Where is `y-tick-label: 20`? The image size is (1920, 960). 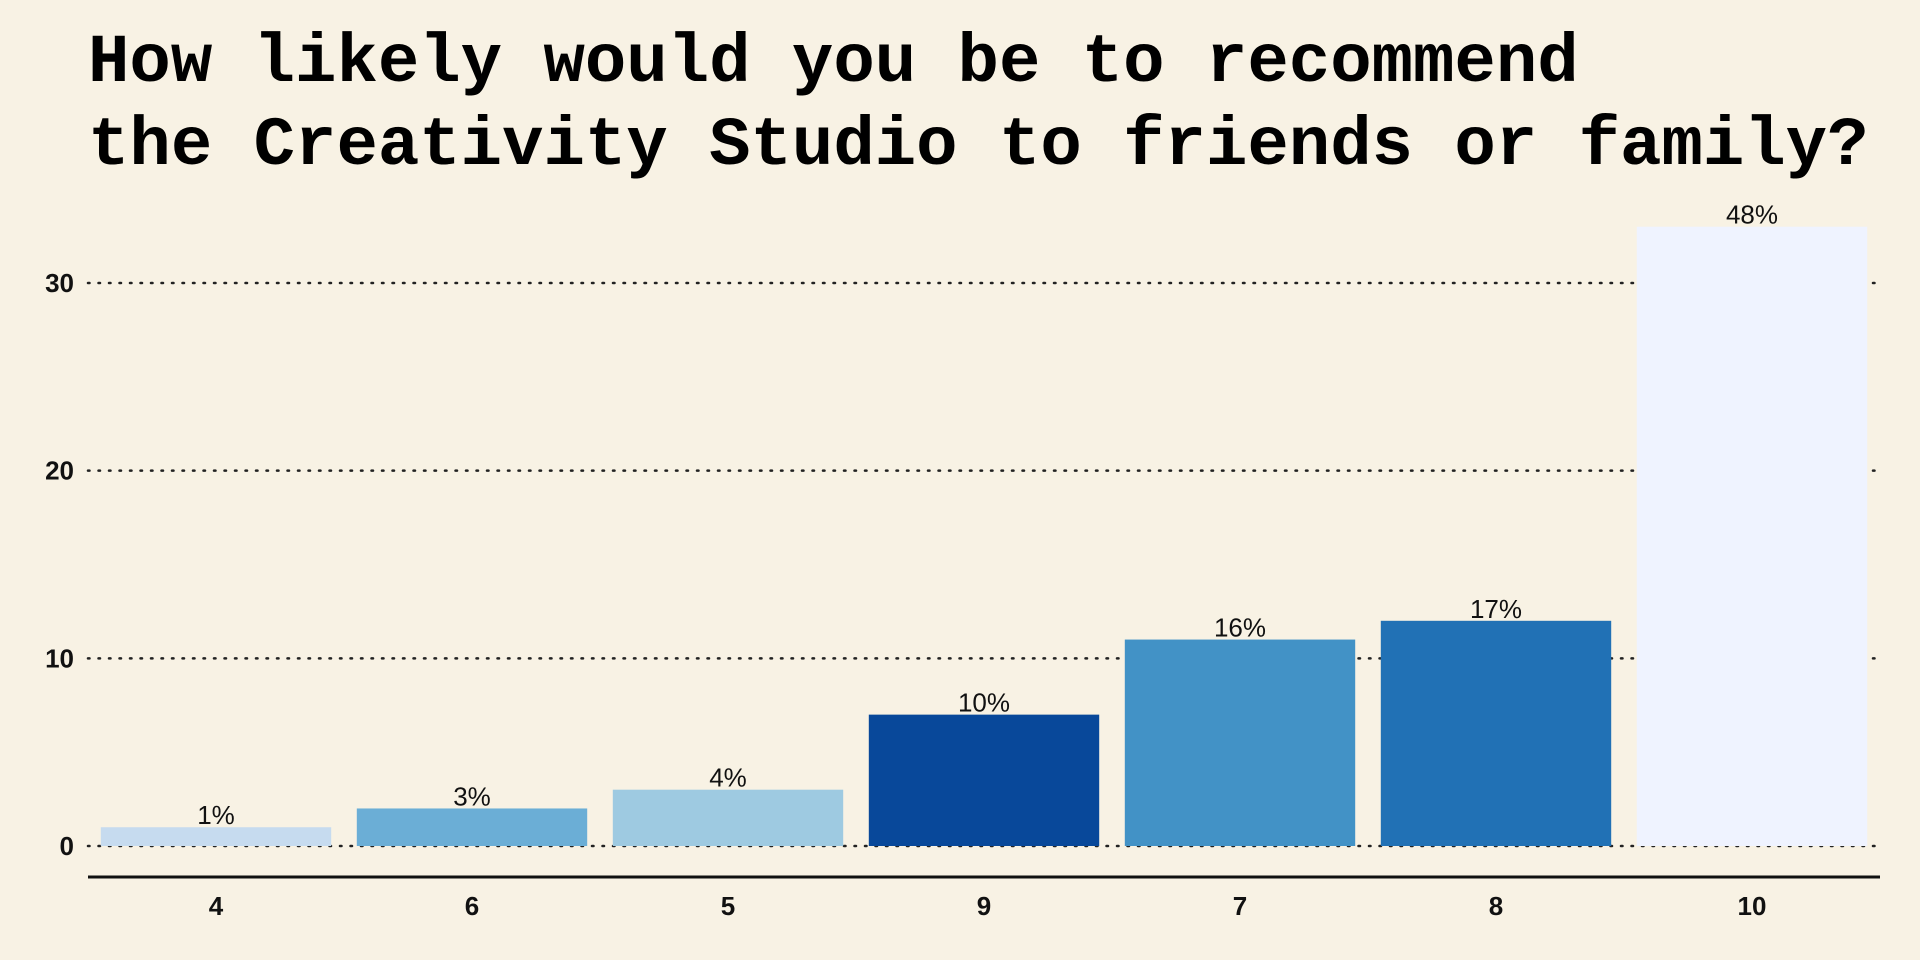 y-tick-label: 20 is located at coordinates (59, 471).